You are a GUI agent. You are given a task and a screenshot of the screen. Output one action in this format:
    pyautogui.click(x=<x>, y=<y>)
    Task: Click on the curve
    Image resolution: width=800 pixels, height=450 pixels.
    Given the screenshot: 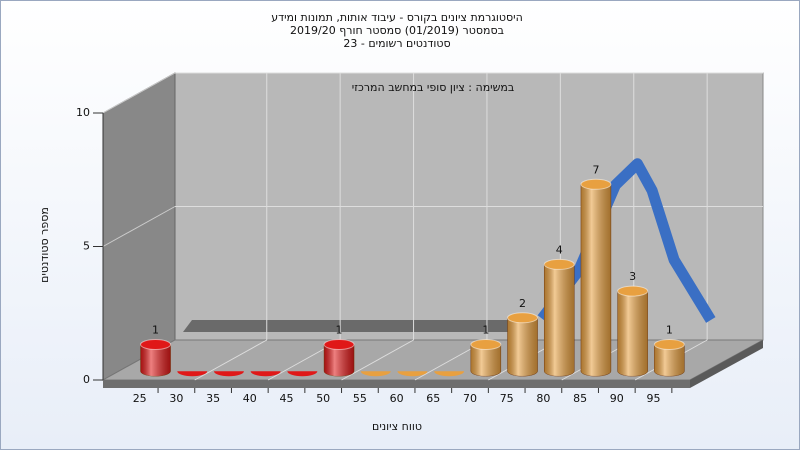 What is the action you would take?
    pyautogui.click(x=626, y=240)
    